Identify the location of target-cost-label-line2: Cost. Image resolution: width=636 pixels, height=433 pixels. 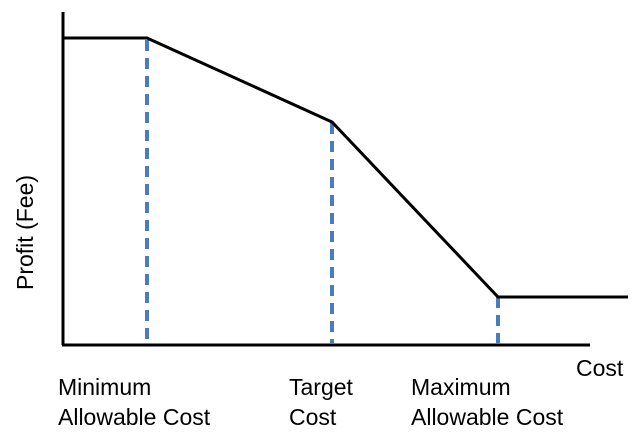
(313, 417).